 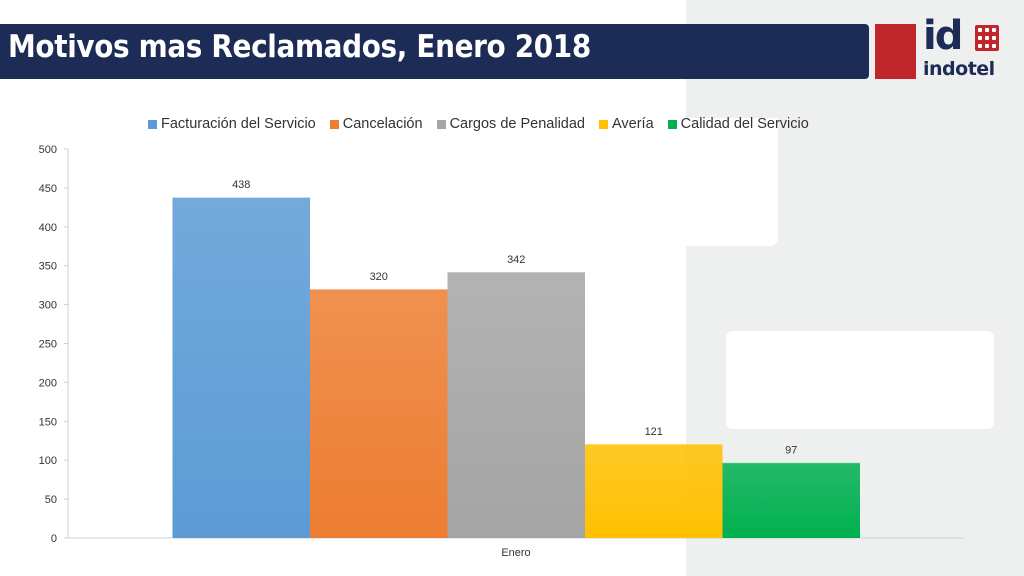 I want to click on legend-item: Calidad del Servicio, so click(x=738, y=124).